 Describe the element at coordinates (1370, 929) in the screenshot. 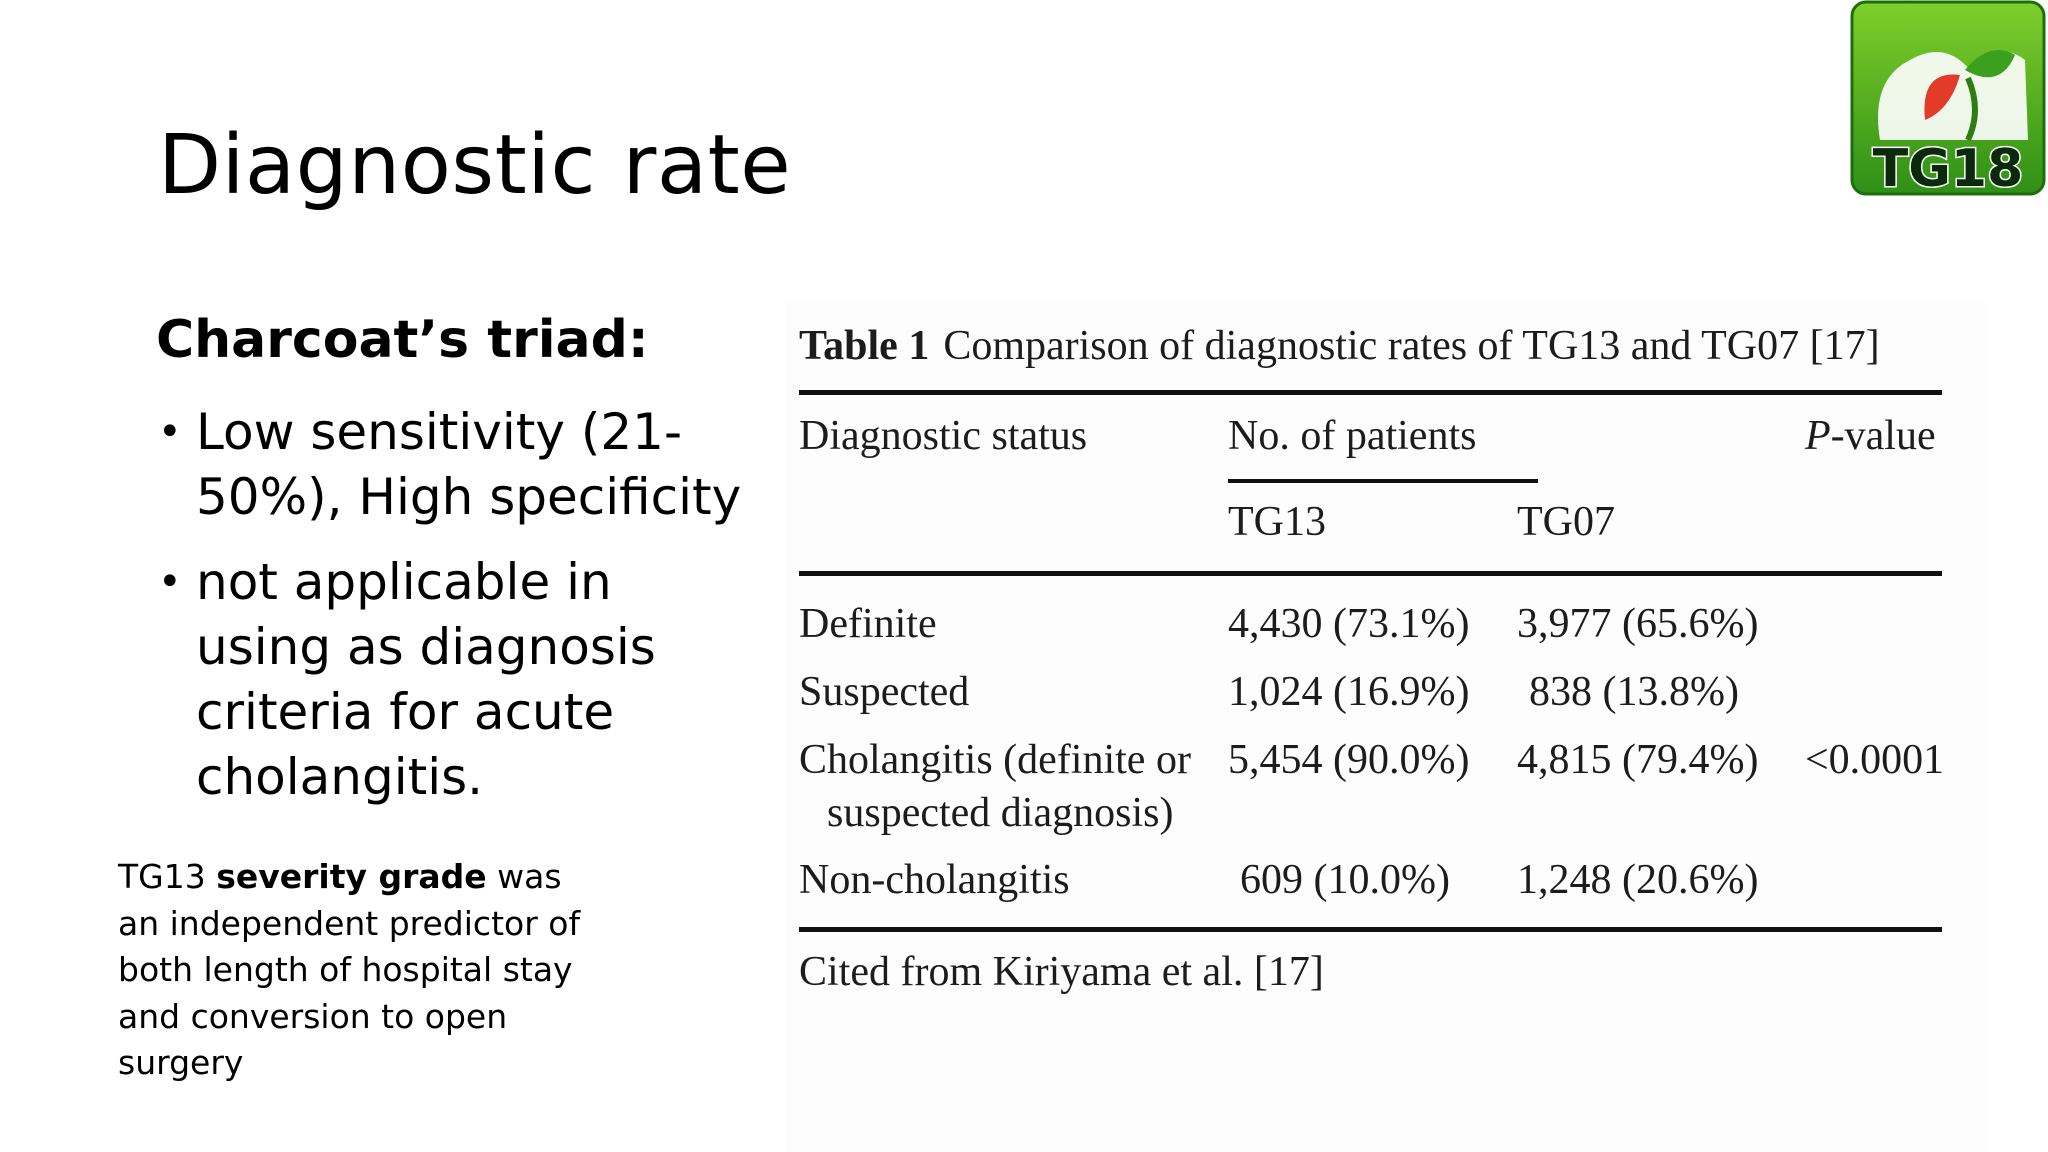

I see `bottom-rule` at that location.